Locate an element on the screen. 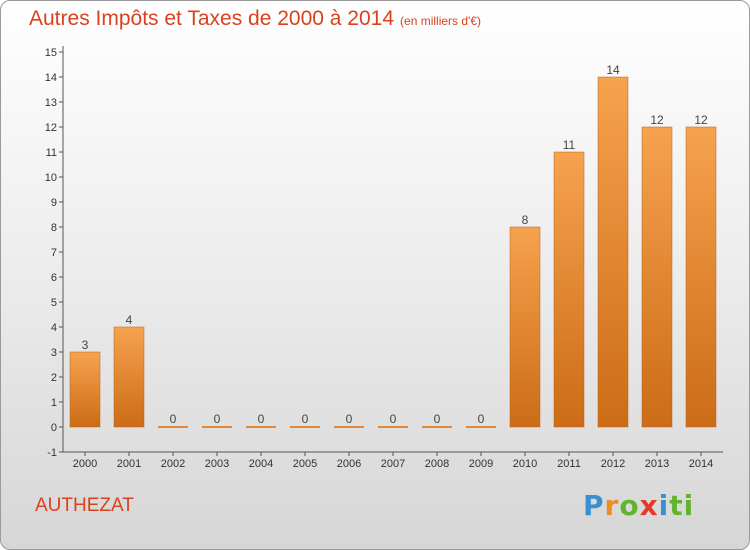  x-tick-label: 2001 is located at coordinates (129, 464).